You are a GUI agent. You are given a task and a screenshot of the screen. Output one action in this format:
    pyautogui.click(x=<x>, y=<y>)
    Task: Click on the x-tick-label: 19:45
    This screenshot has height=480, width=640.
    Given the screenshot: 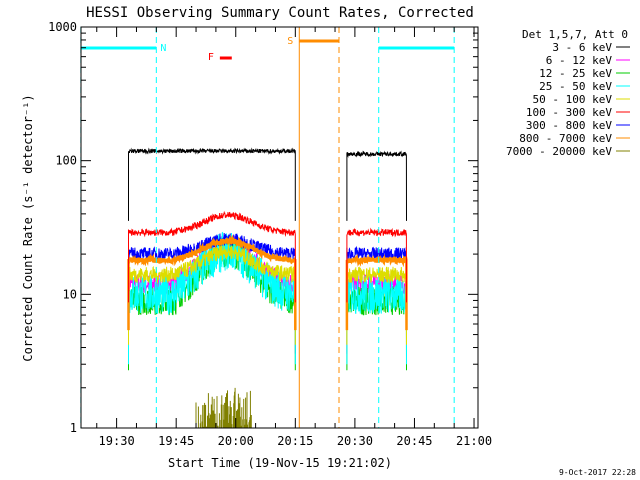 What is the action you would take?
    pyautogui.click(x=176, y=441)
    